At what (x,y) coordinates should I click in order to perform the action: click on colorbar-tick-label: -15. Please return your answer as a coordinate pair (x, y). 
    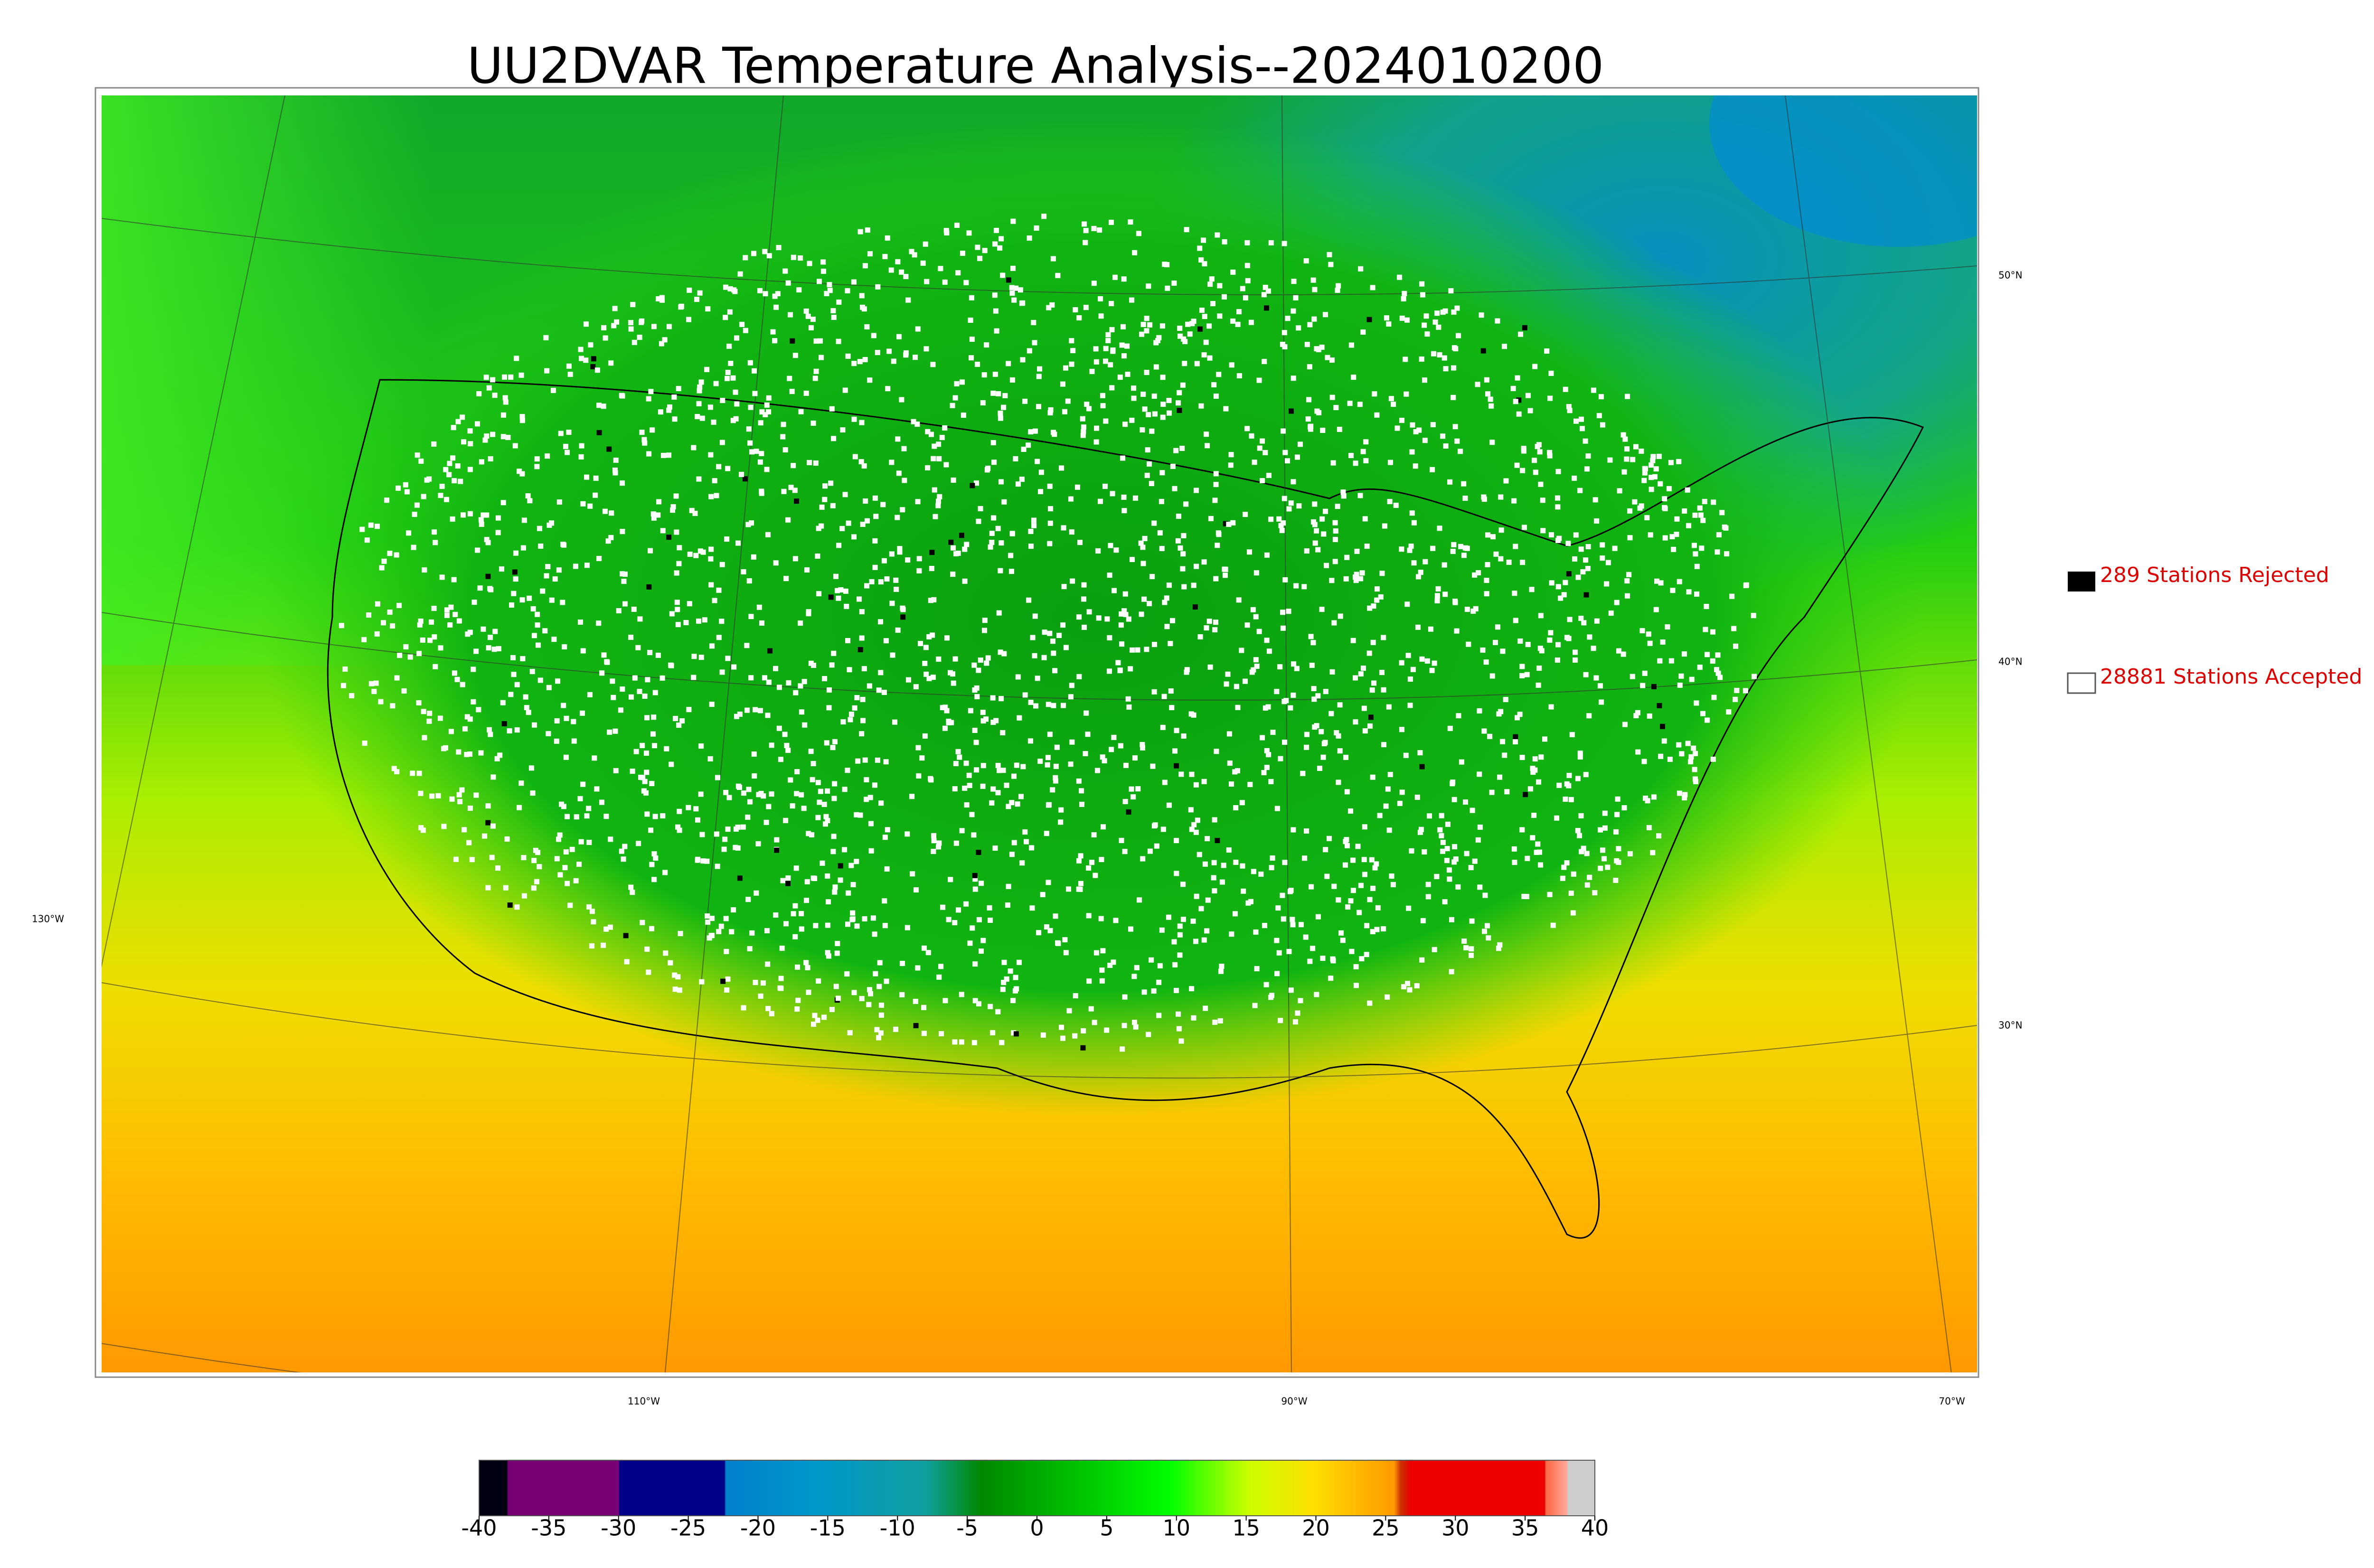
    Looking at the image, I should click on (828, 1528).